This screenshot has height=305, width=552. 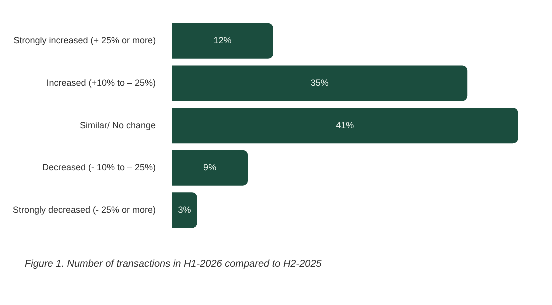 I want to click on y-tick-label: Increased (+10% to – 25%), so click(x=101, y=83).